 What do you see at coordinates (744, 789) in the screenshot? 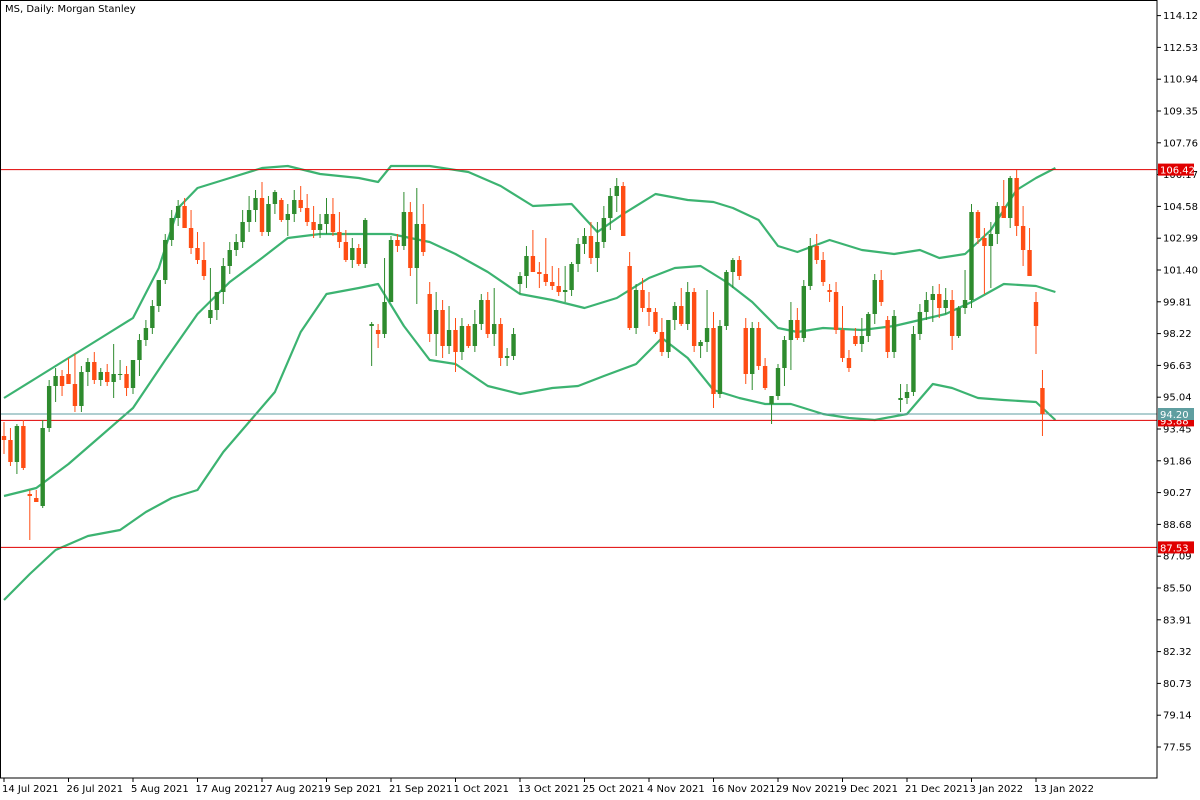
I see `x-tick-label: 16 Nov 2021` at bounding box center [744, 789].